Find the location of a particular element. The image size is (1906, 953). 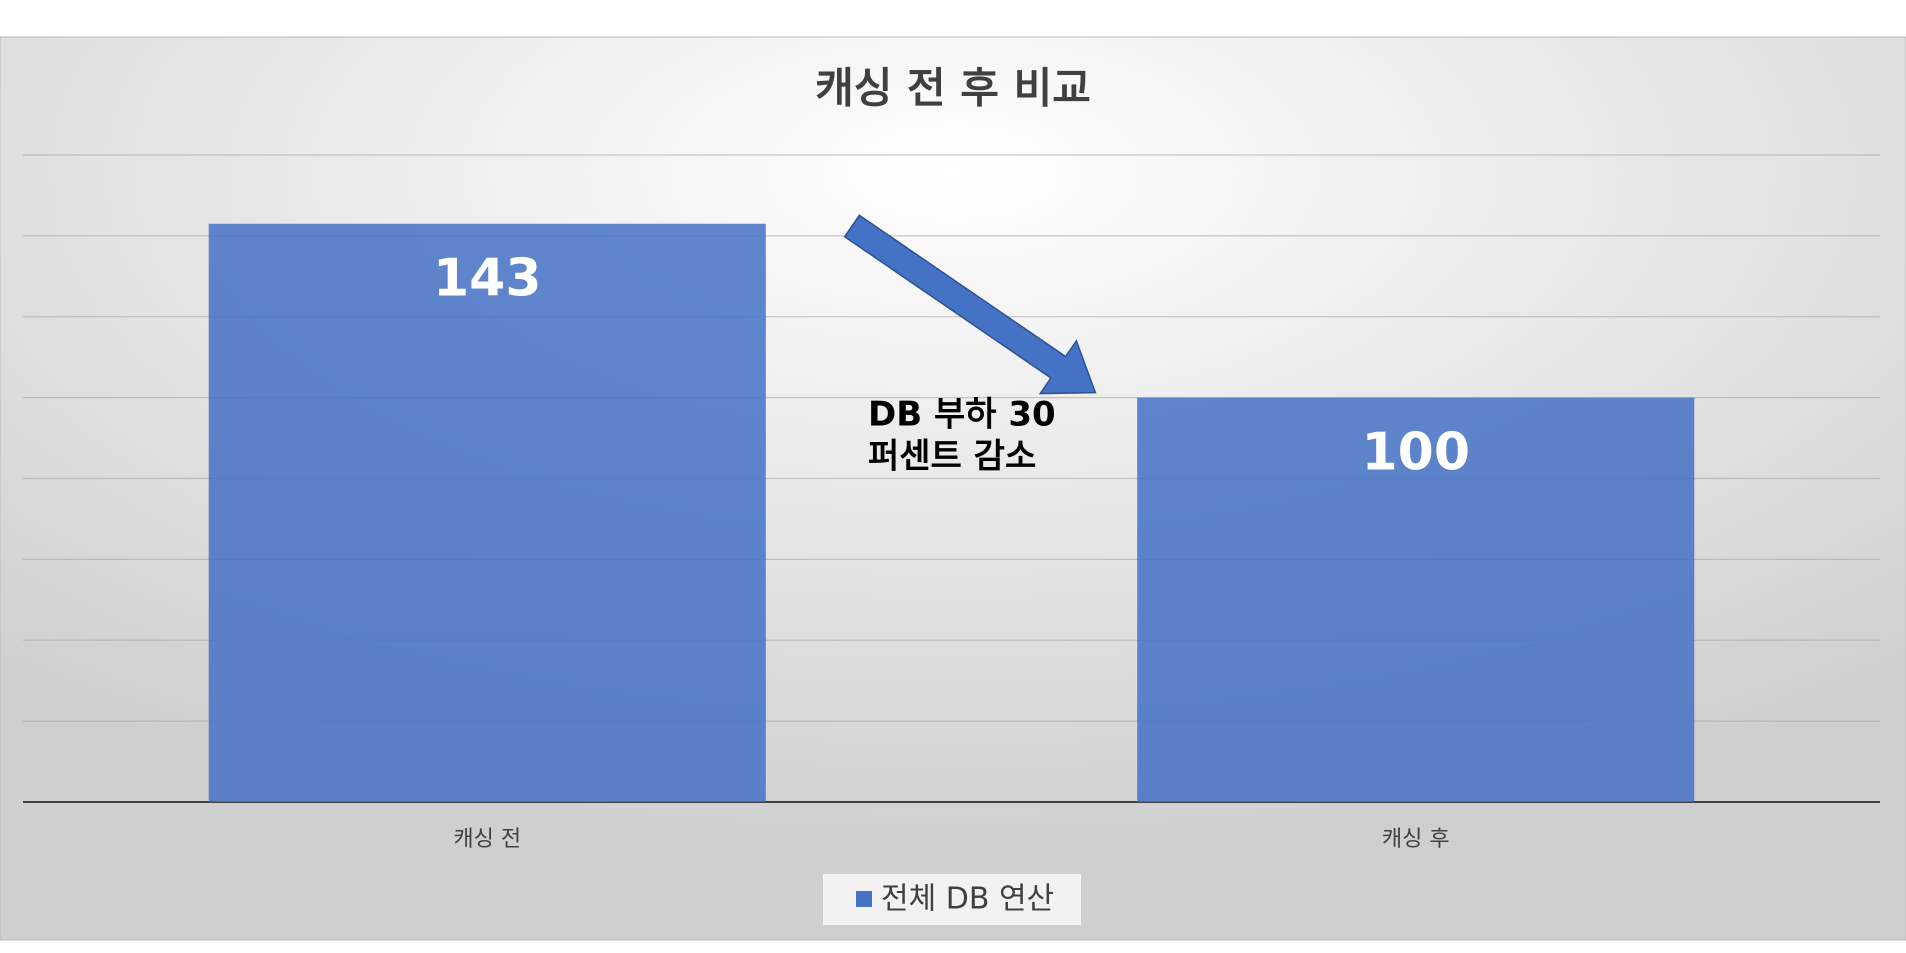

arrow is located at coordinates (970, 304).